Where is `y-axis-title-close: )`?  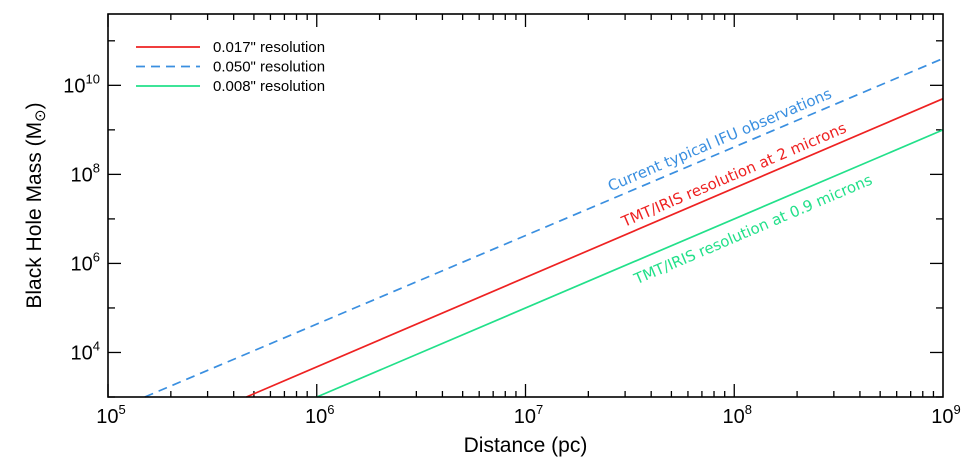 y-axis-title-close: ) is located at coordinates (34, 105).